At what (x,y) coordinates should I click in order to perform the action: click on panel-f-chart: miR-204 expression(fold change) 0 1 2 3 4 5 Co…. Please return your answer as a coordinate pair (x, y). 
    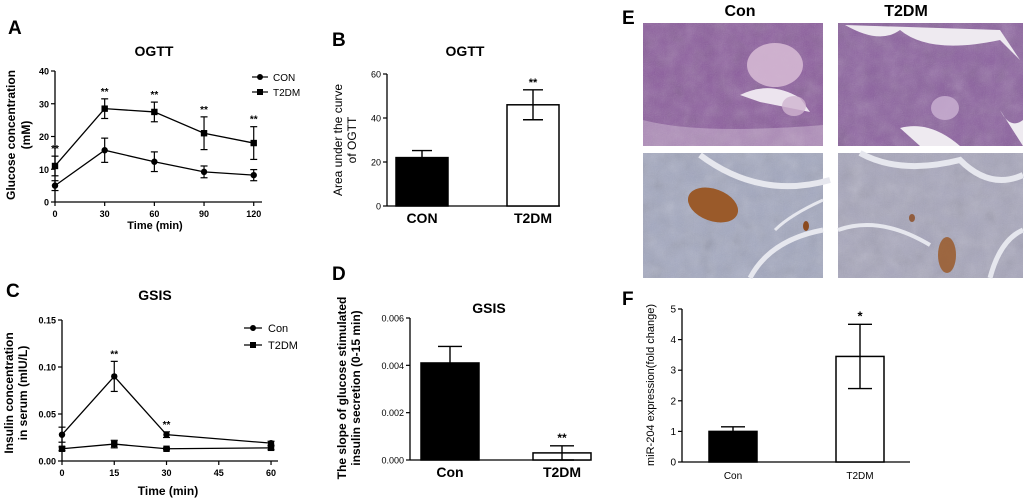
    Looking at the image, I should click on (777, 393).